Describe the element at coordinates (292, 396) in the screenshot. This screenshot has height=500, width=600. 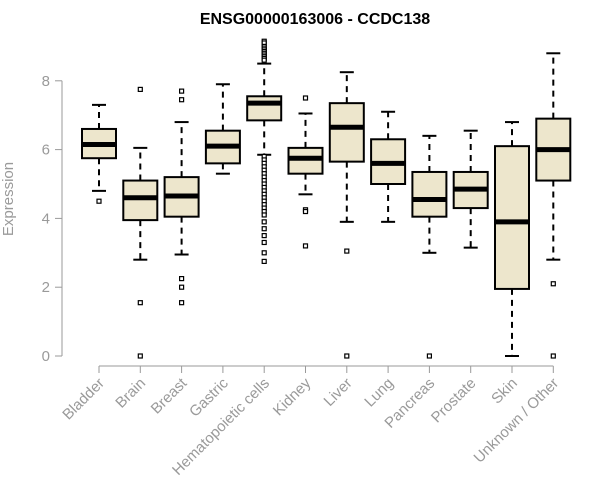
I see `x-tick-label: Kidney` at that location.